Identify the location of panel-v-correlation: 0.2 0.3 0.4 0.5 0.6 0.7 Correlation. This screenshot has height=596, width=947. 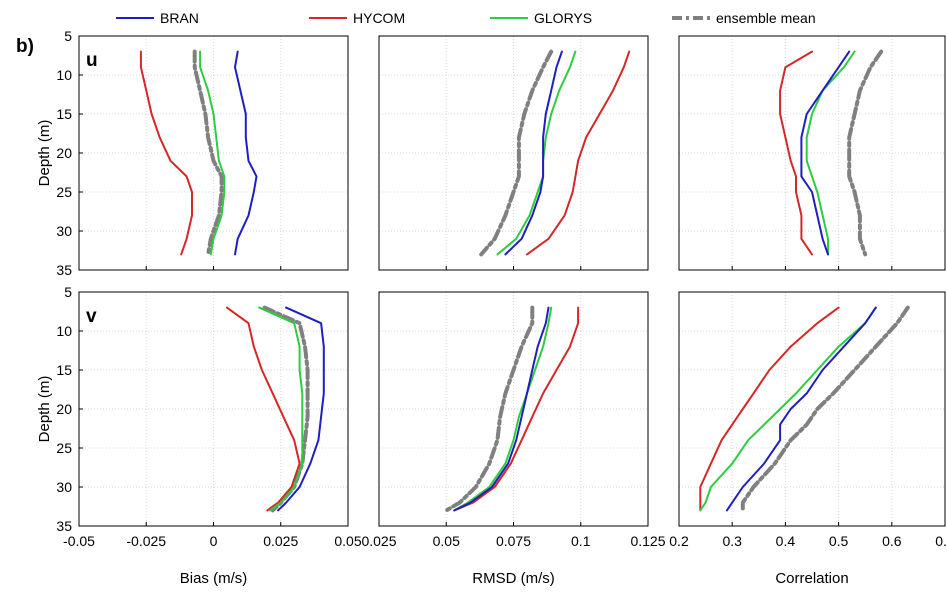
(808, 439).